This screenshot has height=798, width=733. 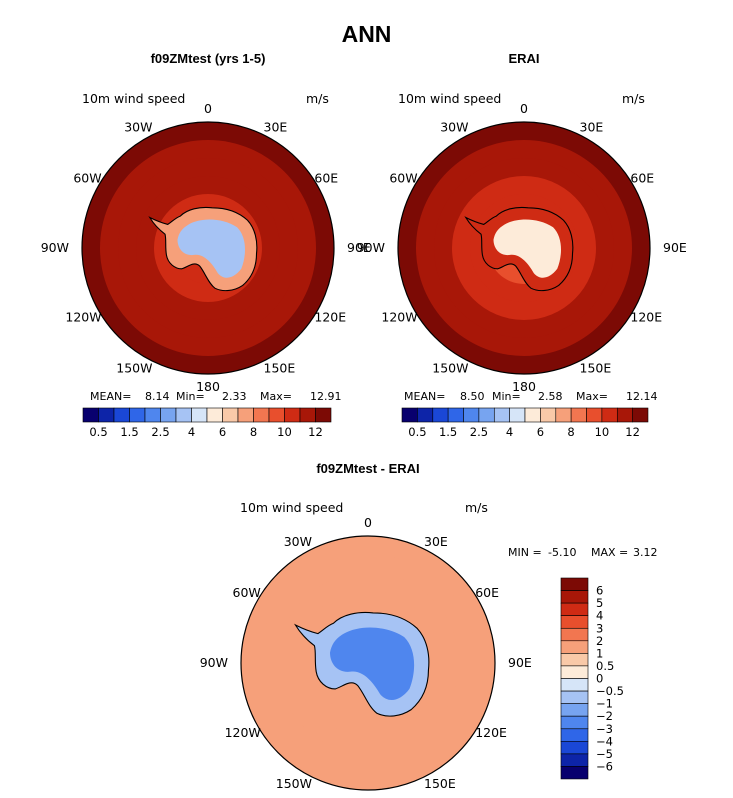 What do you see at coordinates (599, 679) in the screenshot?
I see `colorbar-tick: 0` at bounding box center [599, 679].